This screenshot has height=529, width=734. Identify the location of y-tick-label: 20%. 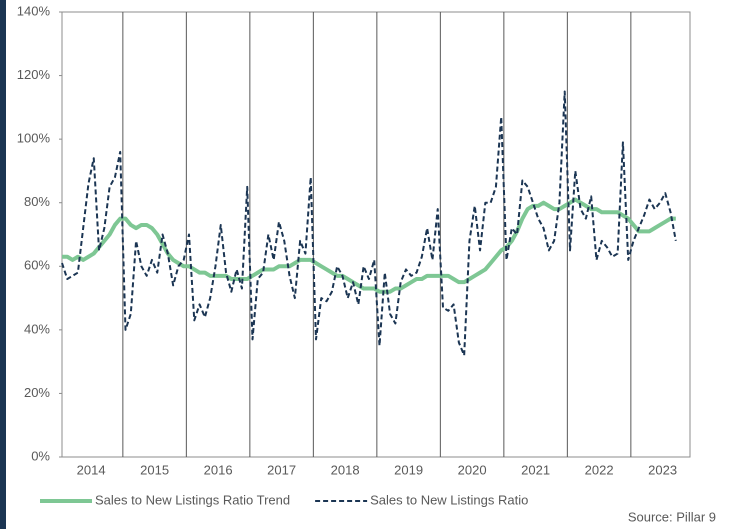
(37, 392).